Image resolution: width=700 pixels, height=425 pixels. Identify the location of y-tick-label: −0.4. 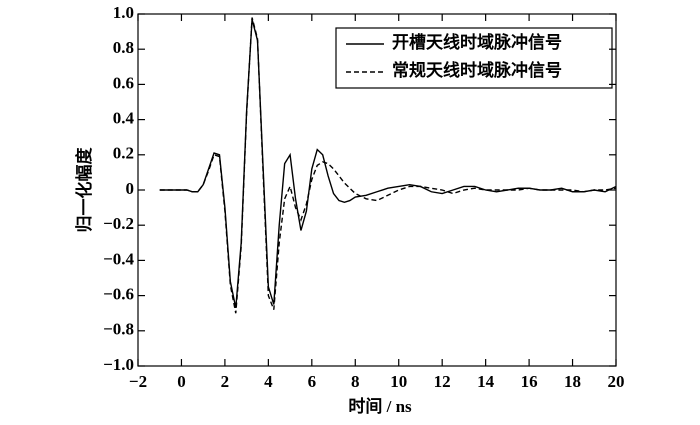
(118, 258).